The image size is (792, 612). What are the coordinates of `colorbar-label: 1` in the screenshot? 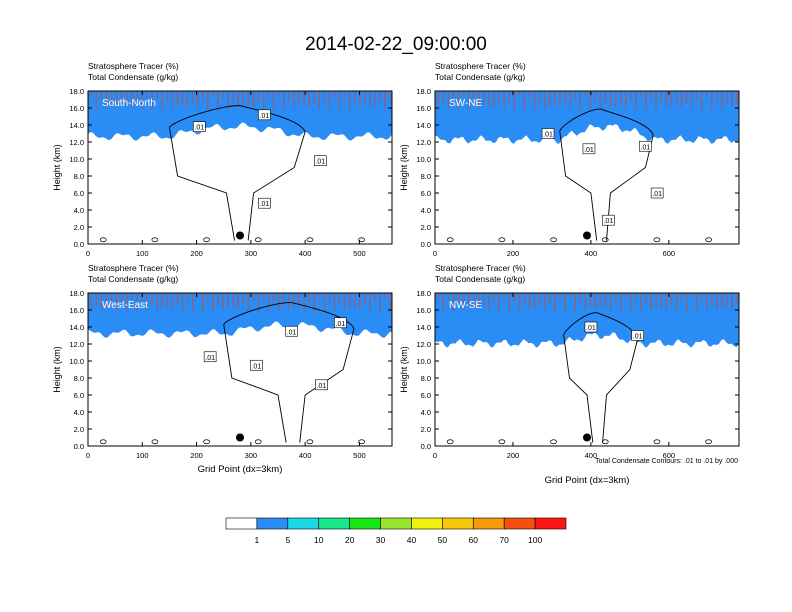 It's located at (257, 540).